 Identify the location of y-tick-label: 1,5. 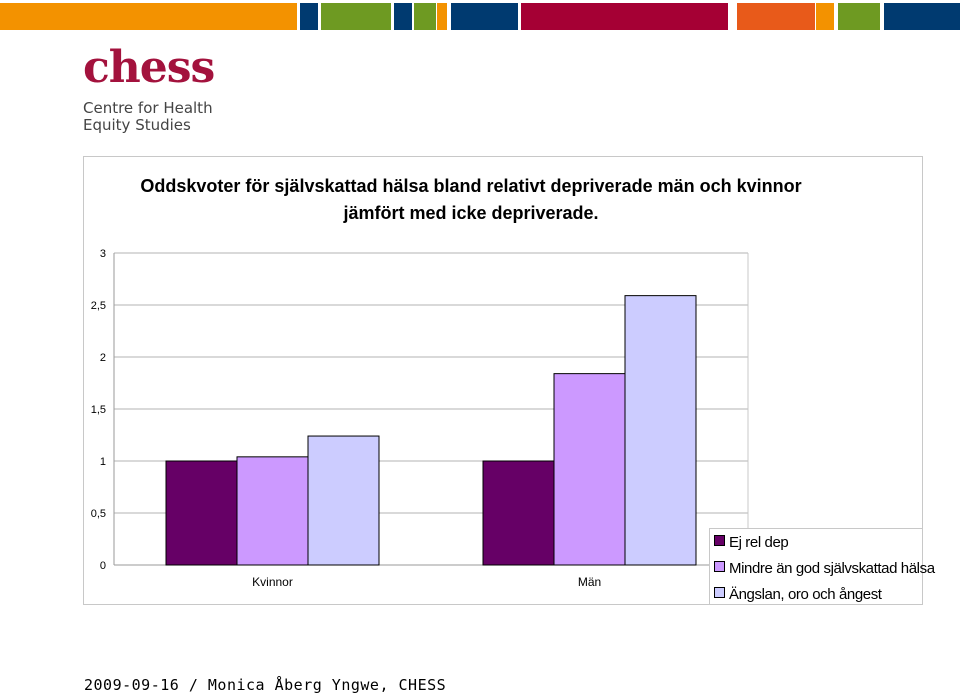
(98, 410).